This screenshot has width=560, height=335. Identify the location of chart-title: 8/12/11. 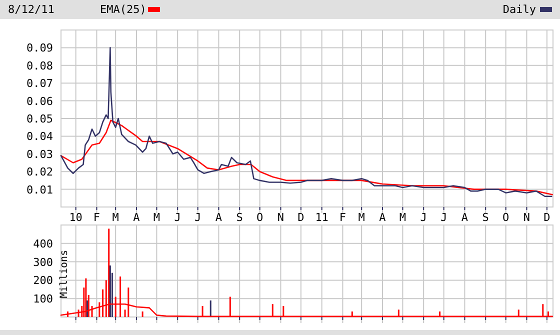
(31, 9).